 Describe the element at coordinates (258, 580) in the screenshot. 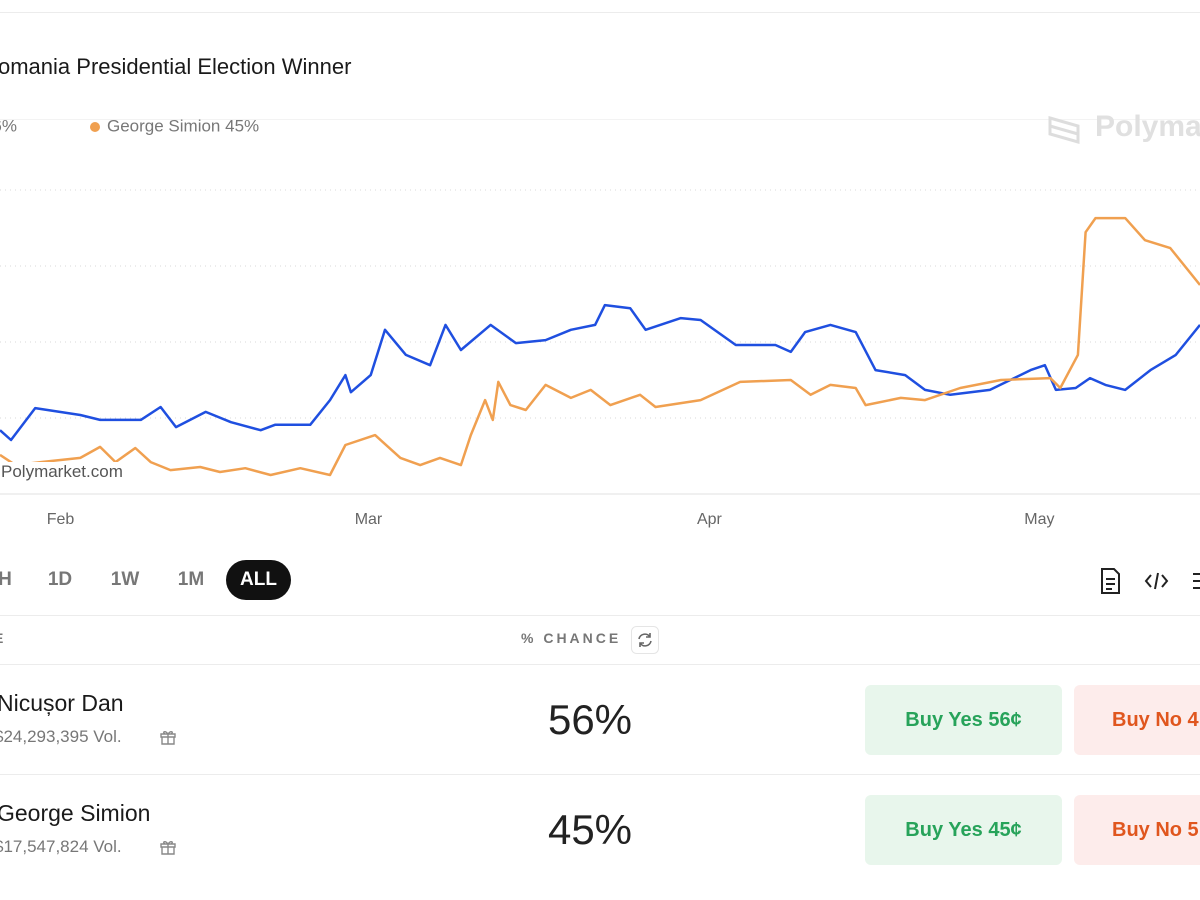

I see `range-button: ALL` at that location.